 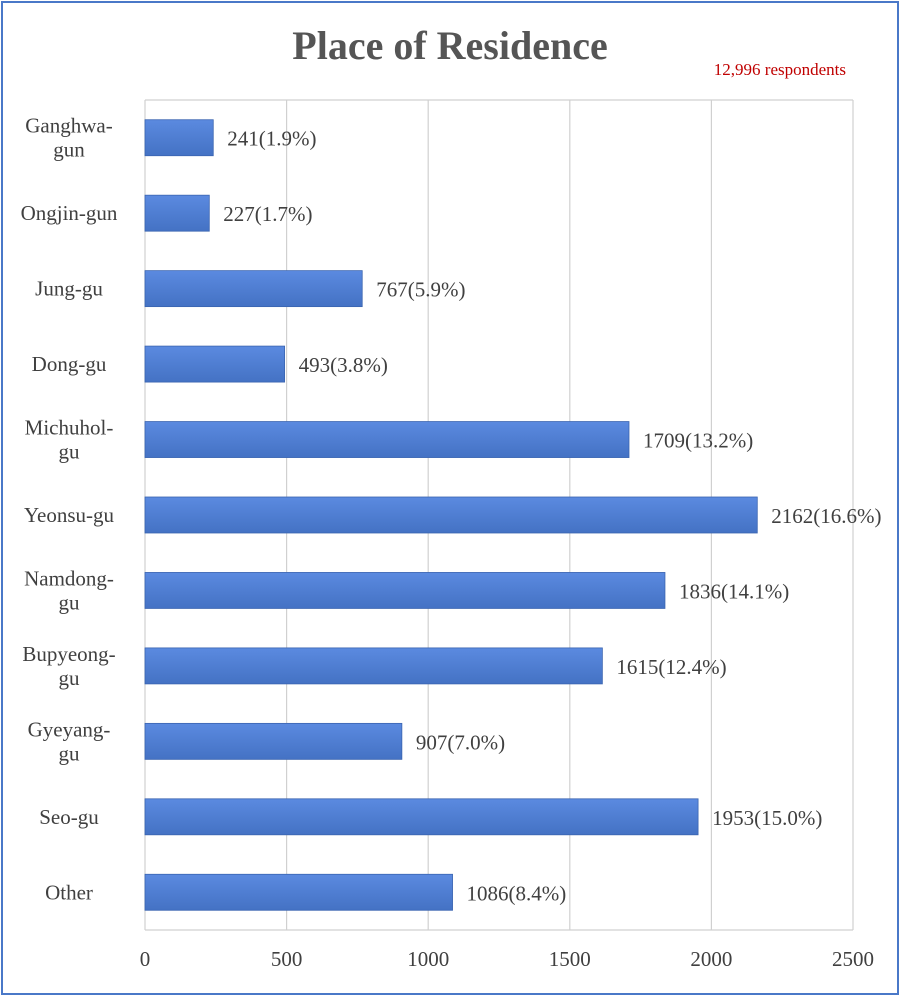 What do you see at coordinates (779, 69) in the screenshot?
I see `chart-subtitle: 12,996 respondents` at bounding box center [779, 69].